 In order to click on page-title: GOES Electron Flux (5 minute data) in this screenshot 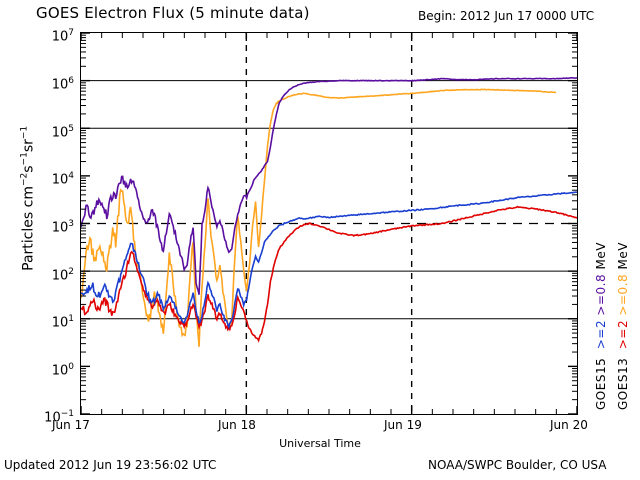, I will do `click(173, 13)`.